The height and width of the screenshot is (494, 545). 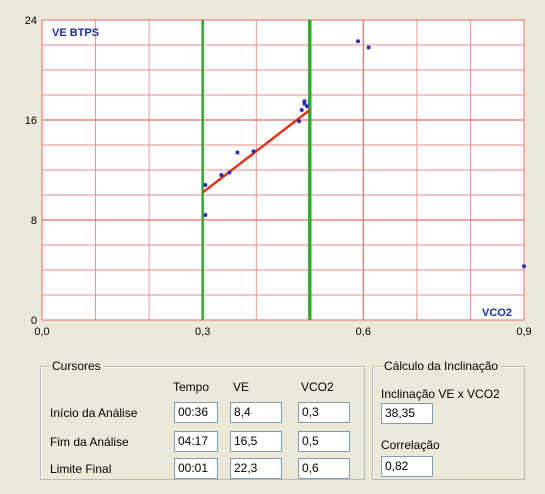 I want to click on regression, so click(x=256, y=151).